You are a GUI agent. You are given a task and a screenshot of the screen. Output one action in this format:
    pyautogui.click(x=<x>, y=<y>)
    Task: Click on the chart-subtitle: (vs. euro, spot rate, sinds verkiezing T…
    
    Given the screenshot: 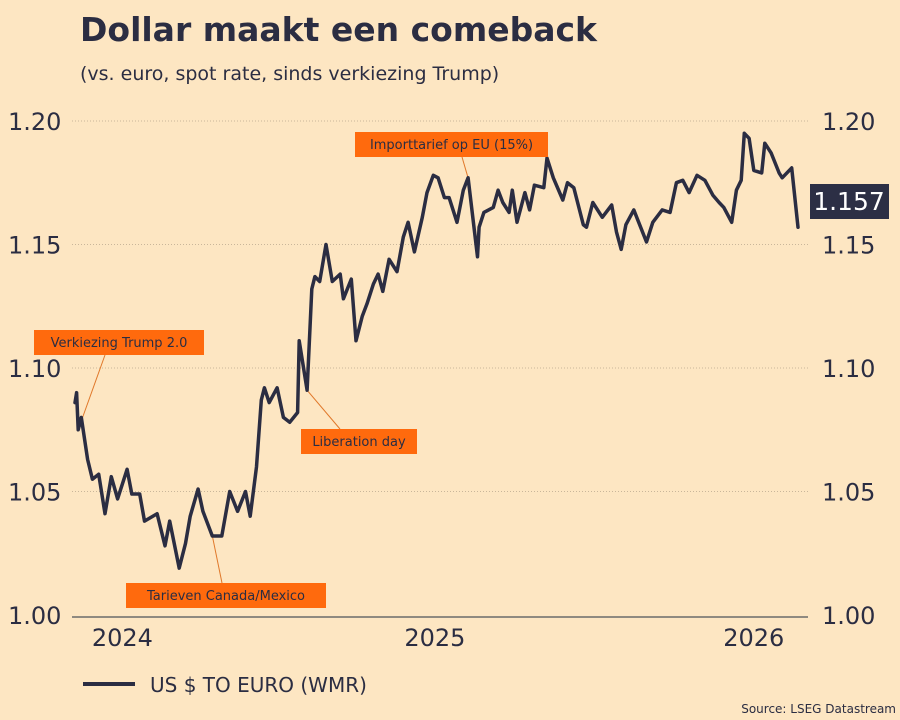 What is the action you would take?
    pyautogui.click(x=289, y=74)
    